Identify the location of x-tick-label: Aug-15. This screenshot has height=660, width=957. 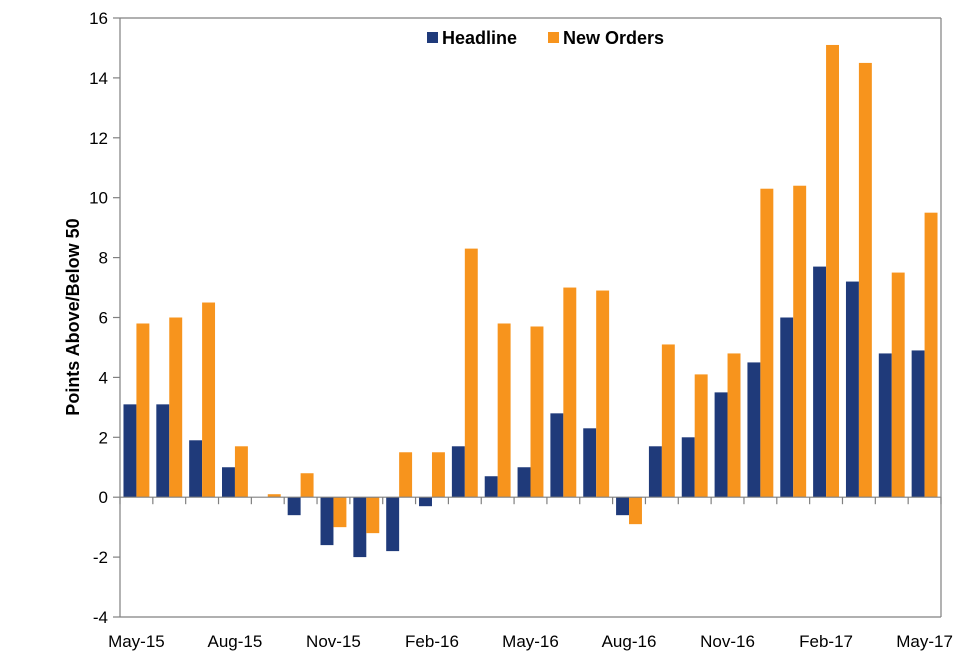
(235, 641).